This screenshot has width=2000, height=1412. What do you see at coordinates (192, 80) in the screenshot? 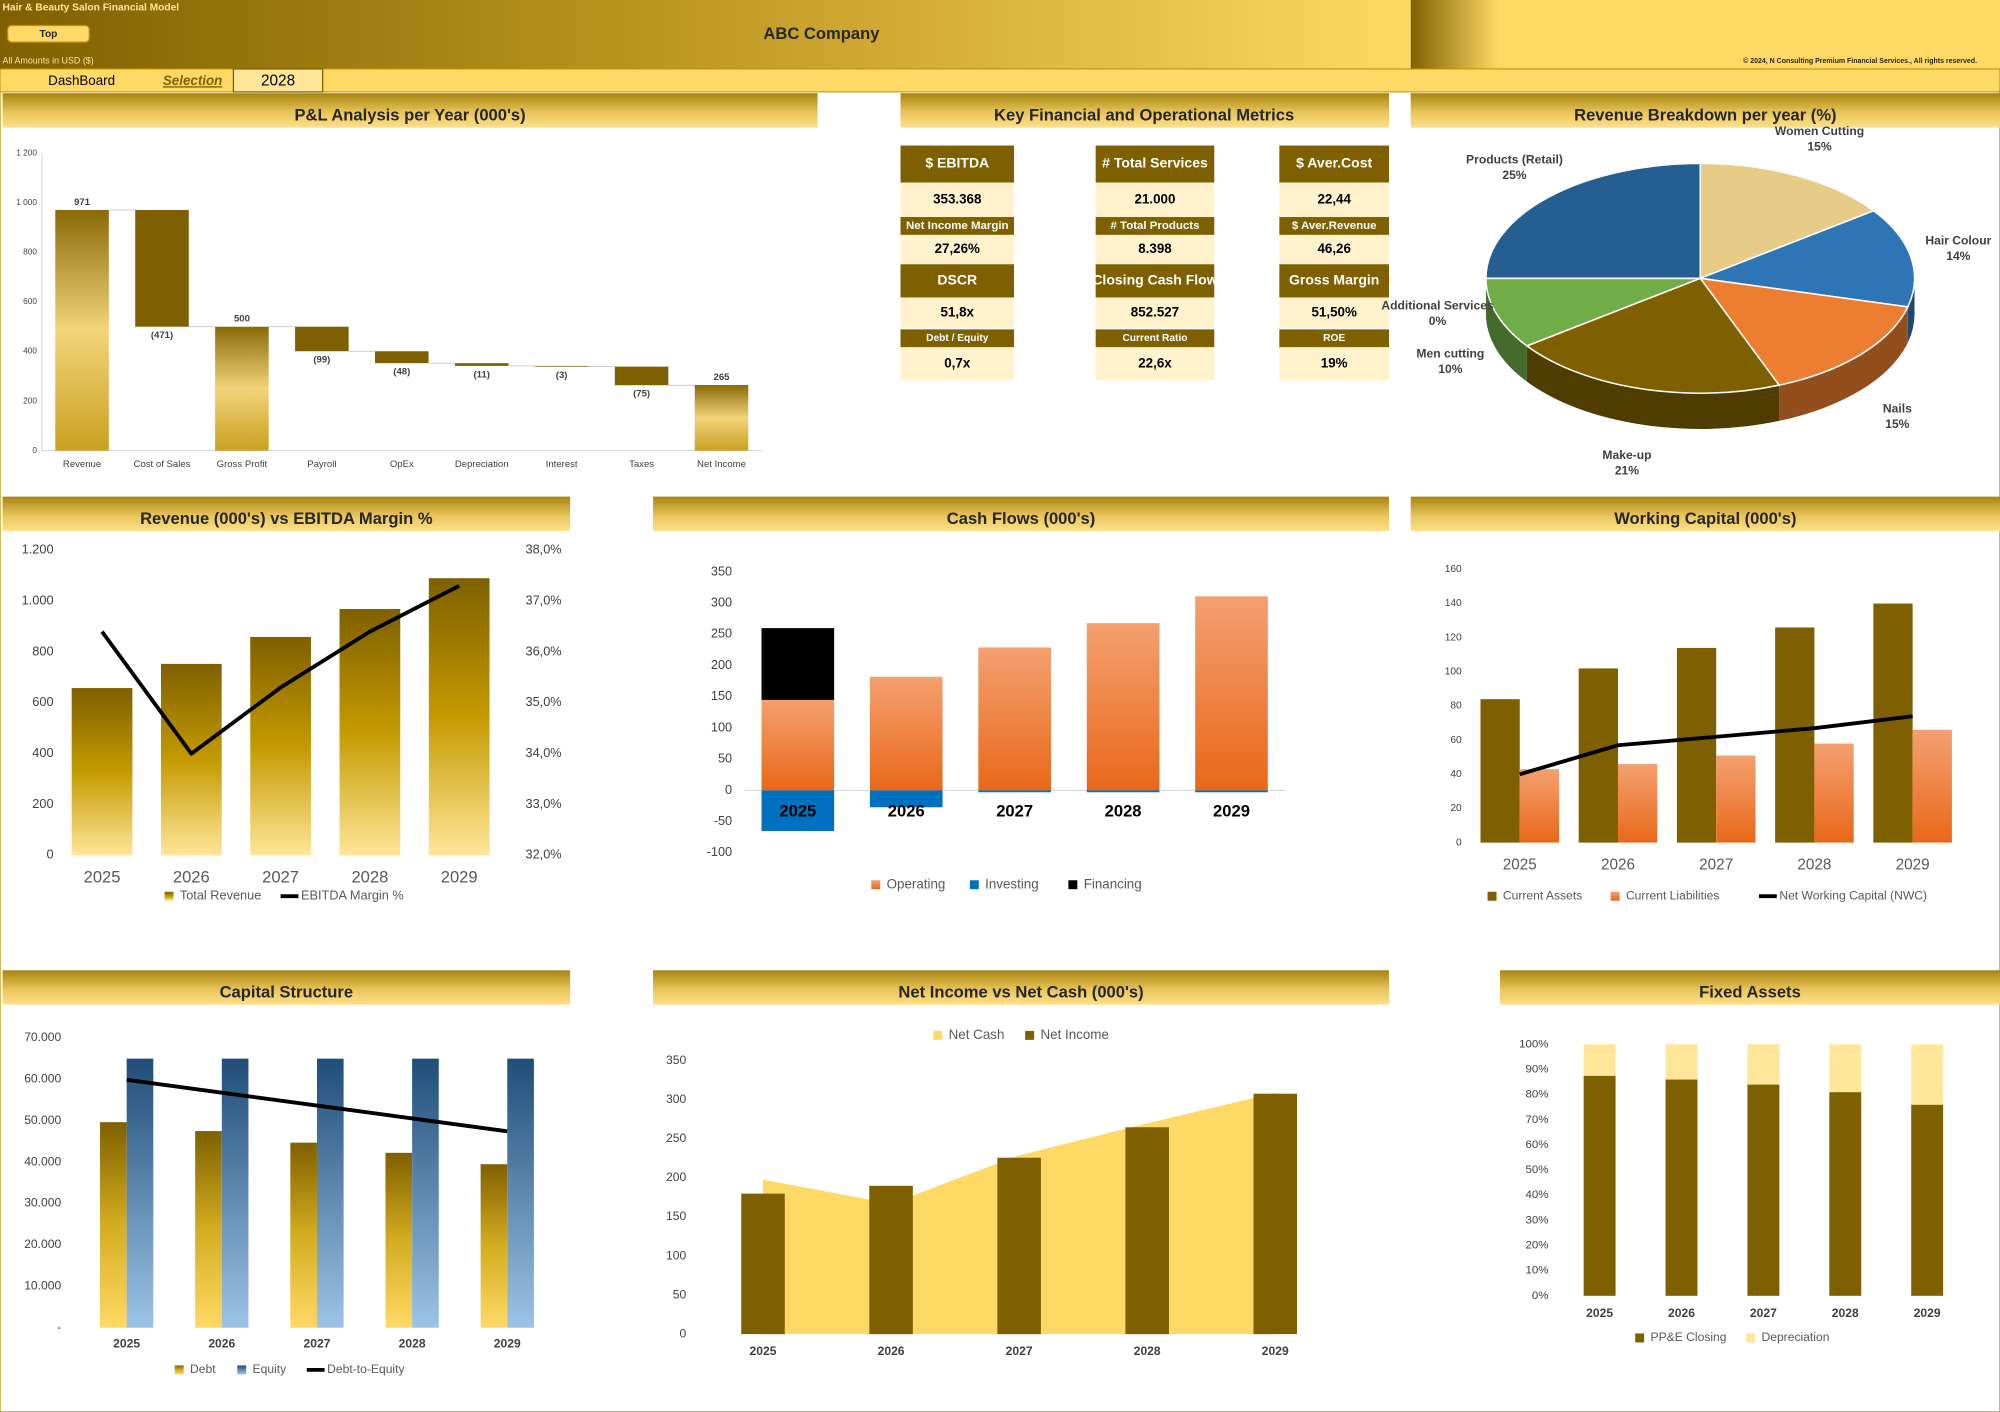
I see `nav-selection: Selection` at bounding box center [192, 80].